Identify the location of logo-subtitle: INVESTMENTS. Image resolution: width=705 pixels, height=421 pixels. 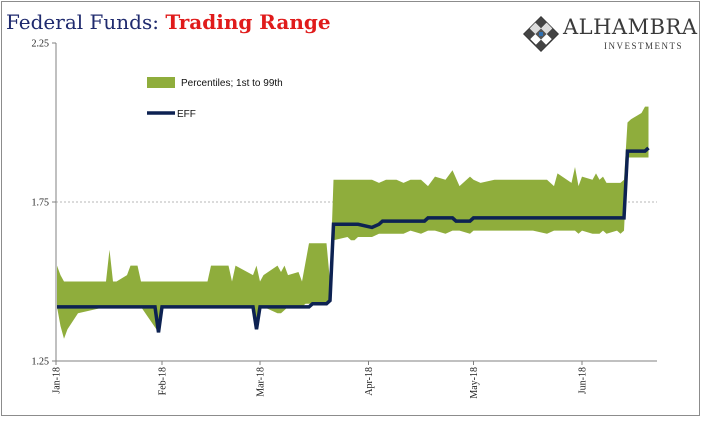
(643, 46).